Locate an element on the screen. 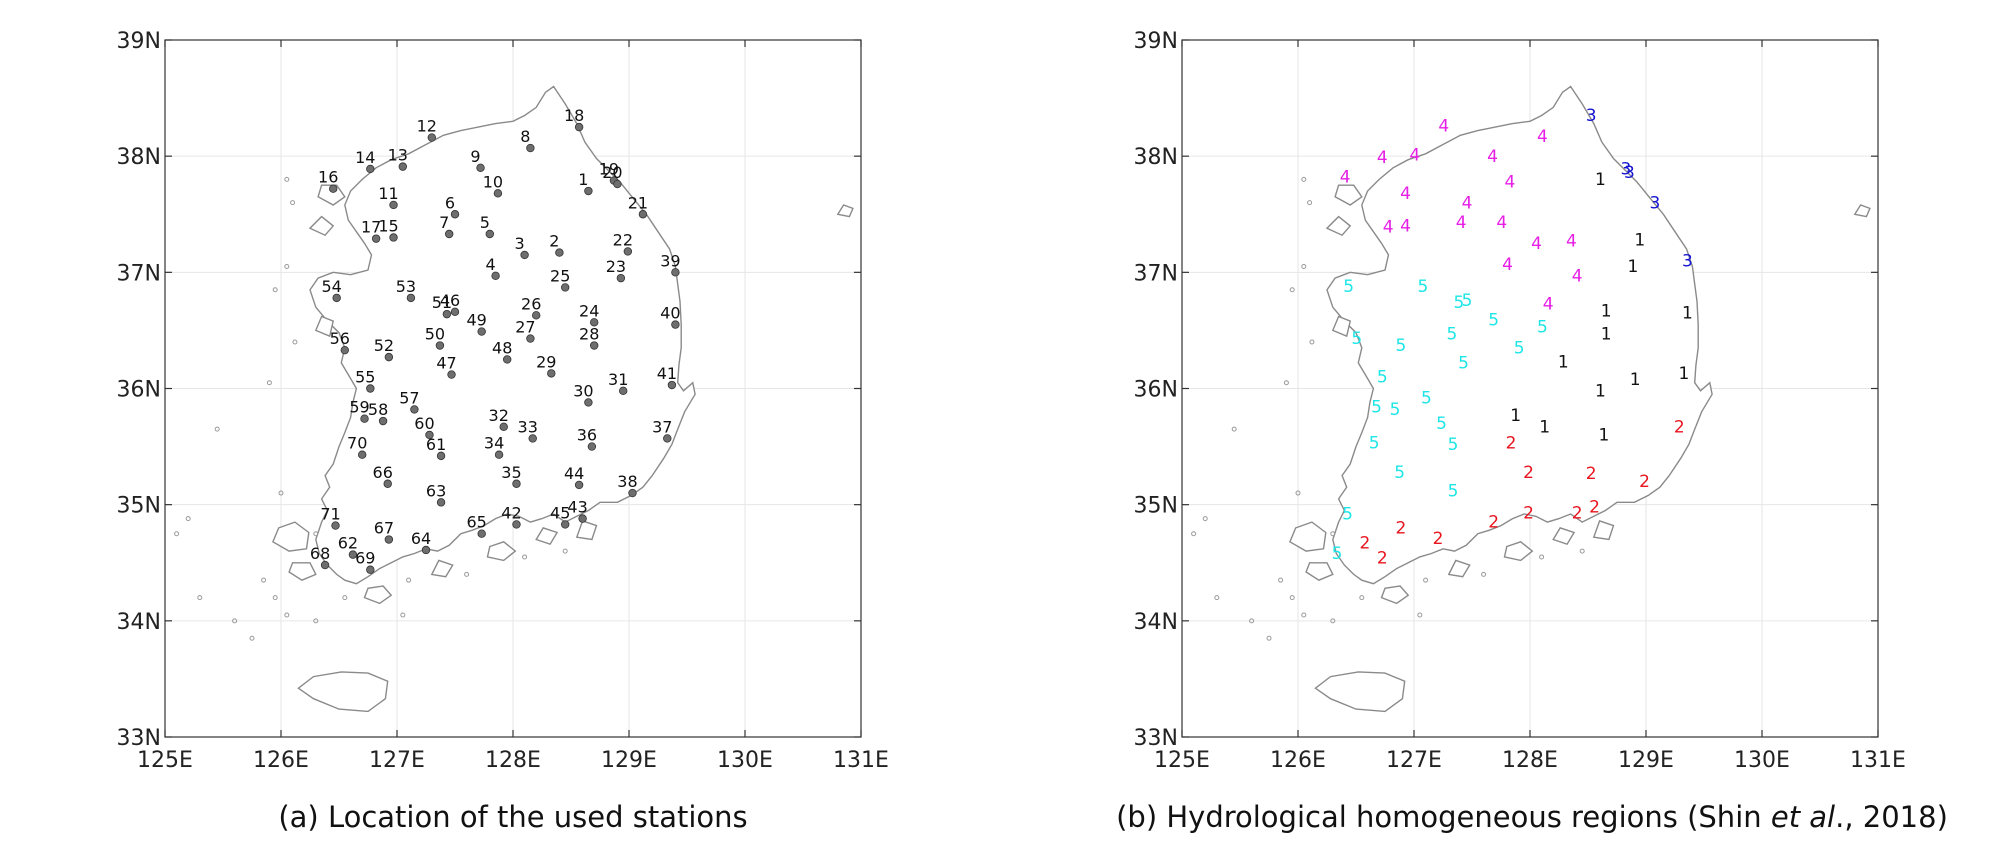 The height and width of the screenshot is (856, 2008). station-label-24: 24 is located at coordinates (589, 310).